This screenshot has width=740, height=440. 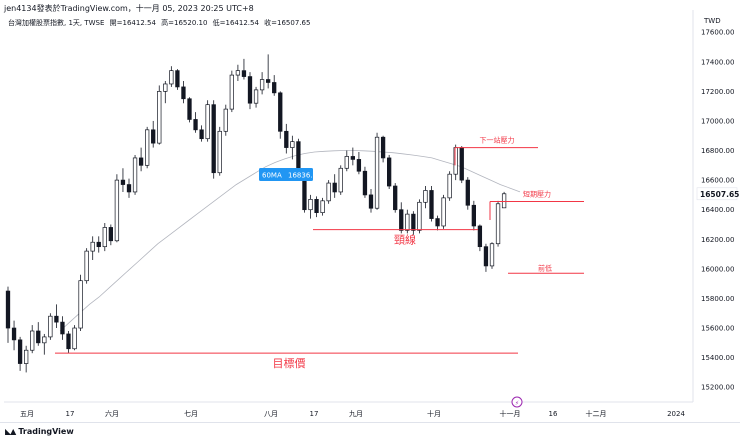 I want to click on time-tick-label: 十二月, so click(x=596, y=413).